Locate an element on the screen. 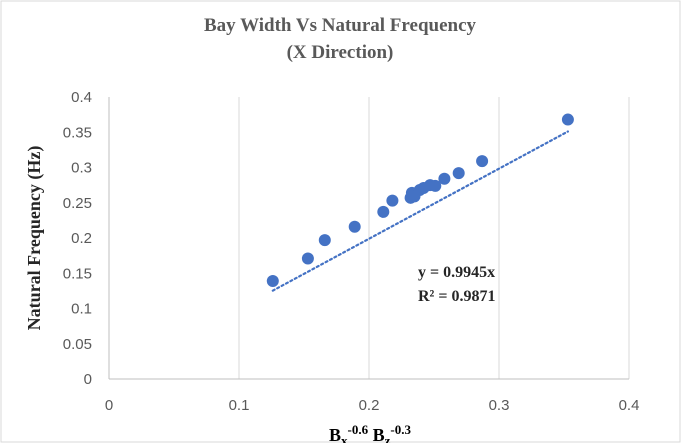 Image resolution: width=681 pixels, height=443 pixels. y-tick-label: 0.4 is located at coordinates (81, 97).